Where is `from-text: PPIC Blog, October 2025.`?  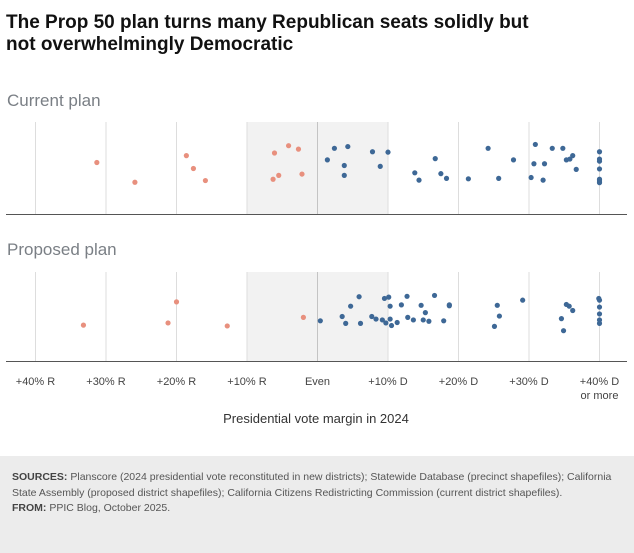
from-text: PPIC Blog, October 2025. is located at coordinates (108, 508).